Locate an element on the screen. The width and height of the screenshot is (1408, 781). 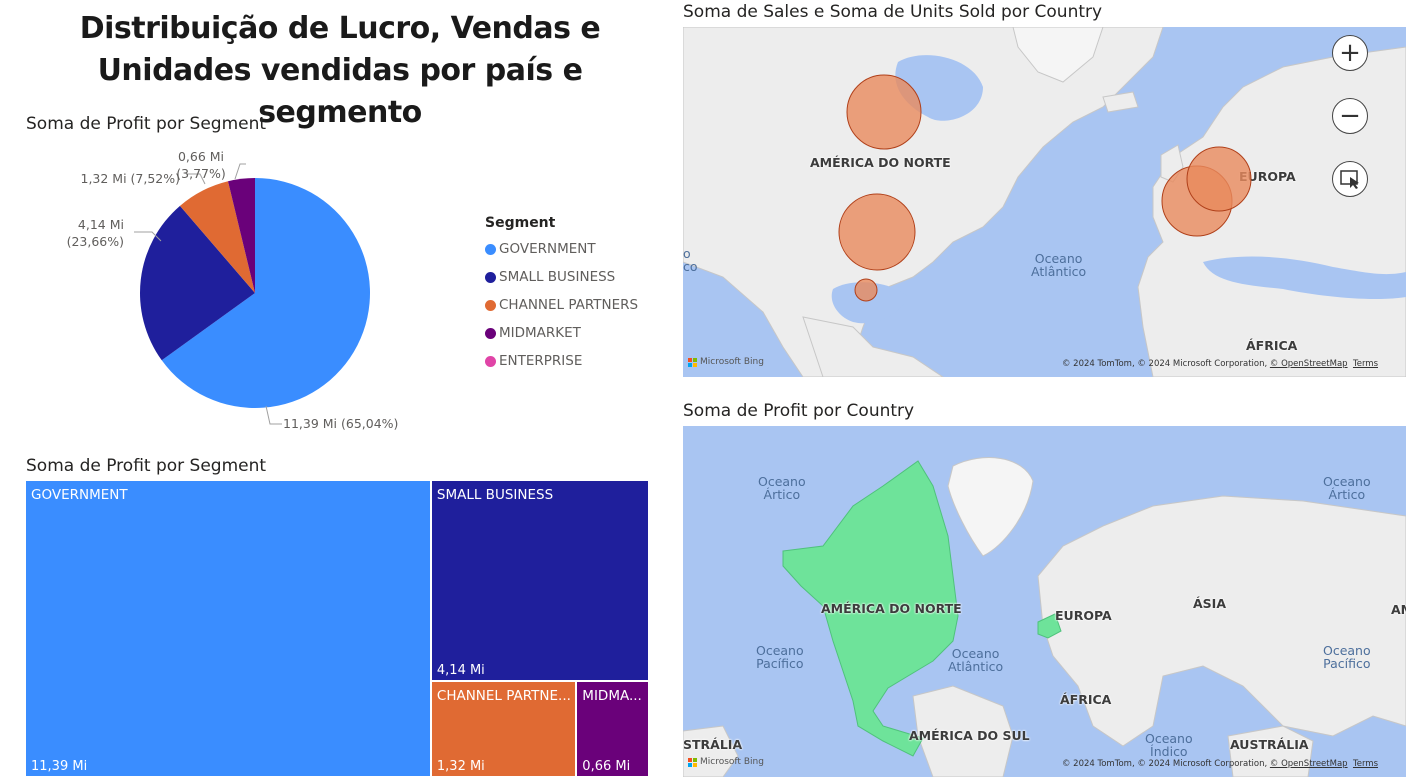
legend-item-small-business: SMALL BUSINESS is located at coordinates (561, 277).